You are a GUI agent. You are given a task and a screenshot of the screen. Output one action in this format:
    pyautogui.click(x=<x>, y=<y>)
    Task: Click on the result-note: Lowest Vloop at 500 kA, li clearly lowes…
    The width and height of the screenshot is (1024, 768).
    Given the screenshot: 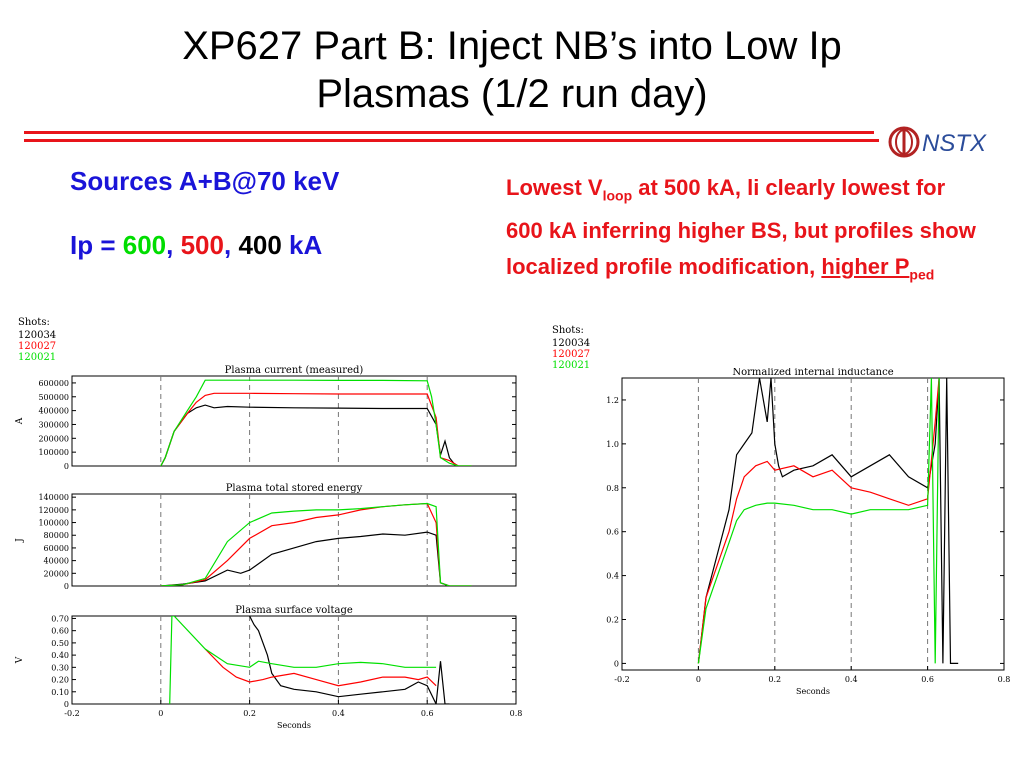 What is the action you would take?
    pyautogui.click(x=741, y=231)
    